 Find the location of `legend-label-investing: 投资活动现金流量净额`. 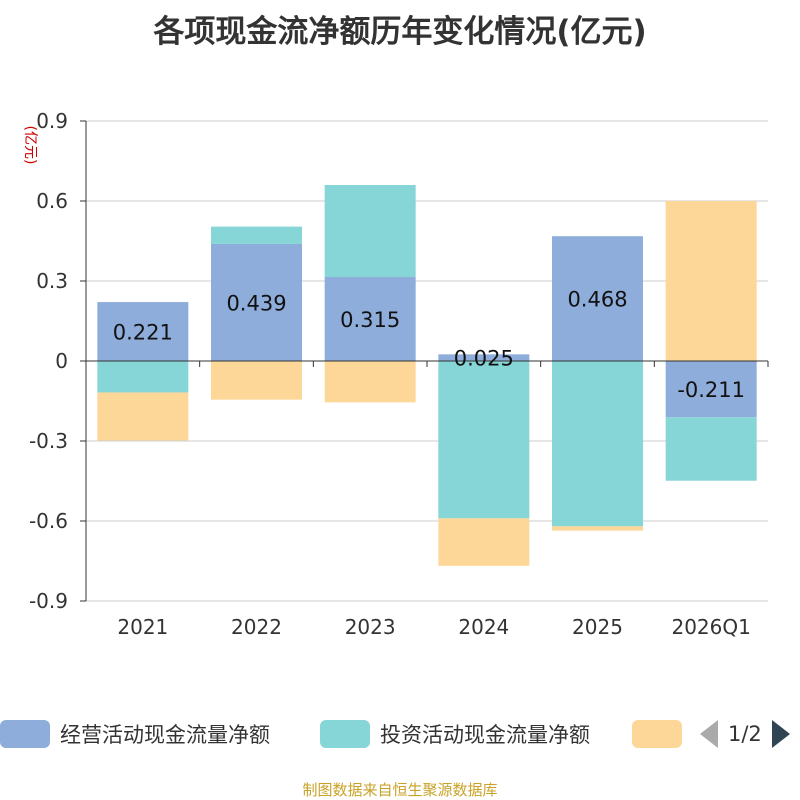

legend-label-investing: 投资活动现金流量净额 is located at coordinates (485, 735).